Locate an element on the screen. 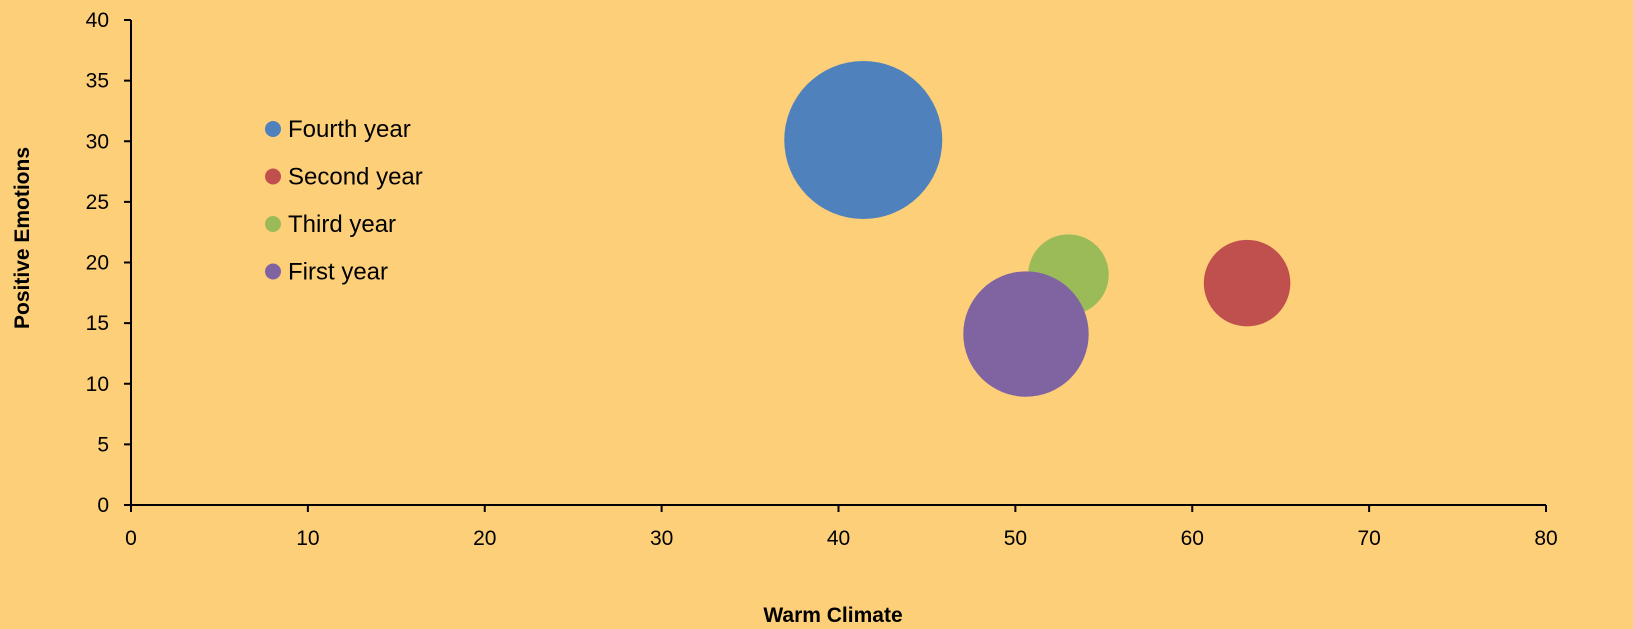  bubble-first-year is located at coordinates (1026, 334).